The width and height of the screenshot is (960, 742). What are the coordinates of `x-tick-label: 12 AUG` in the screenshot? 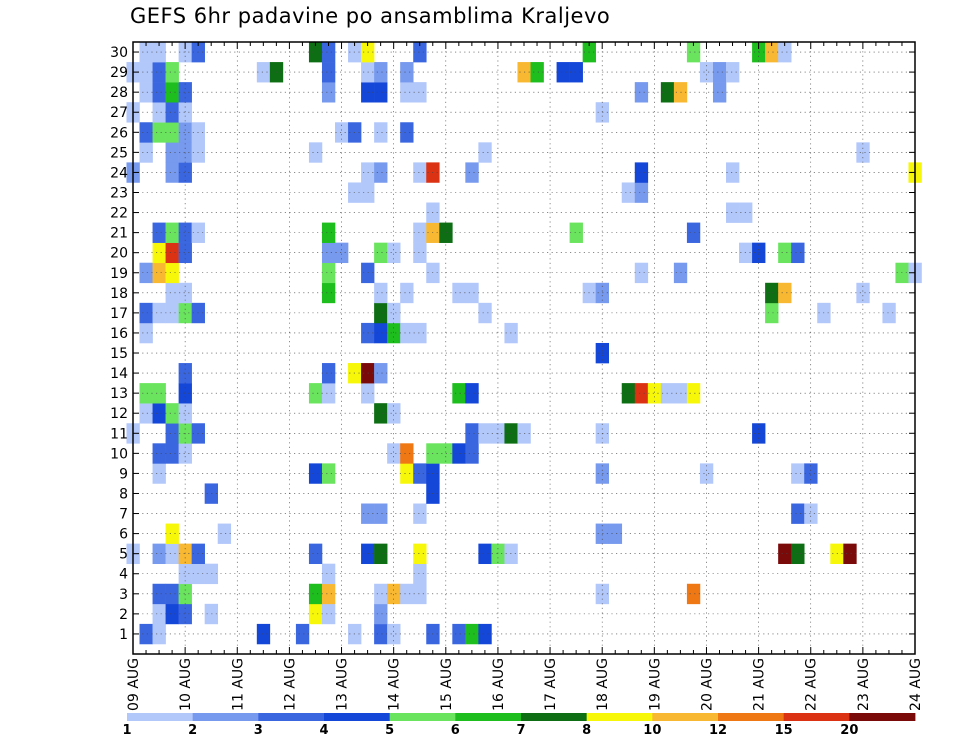 It's located at (290, 684).